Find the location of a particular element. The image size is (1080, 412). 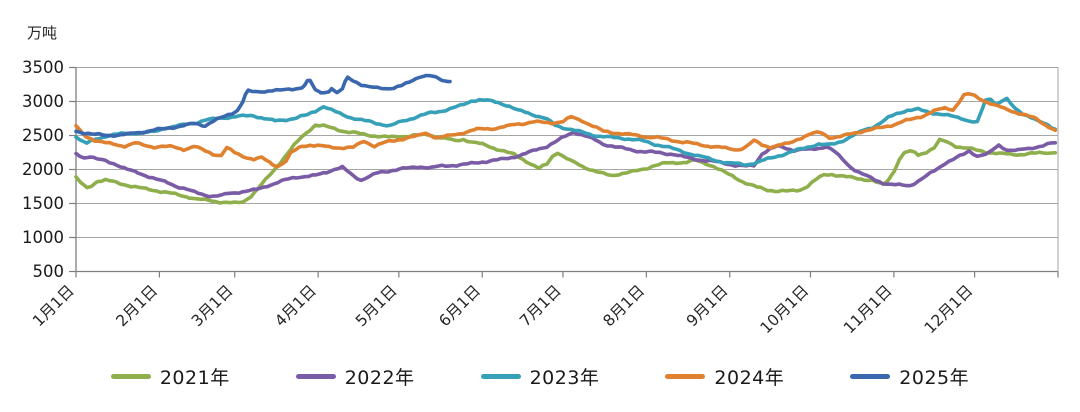

y-tick-label: 2000 is located at coordinates (43, 169).